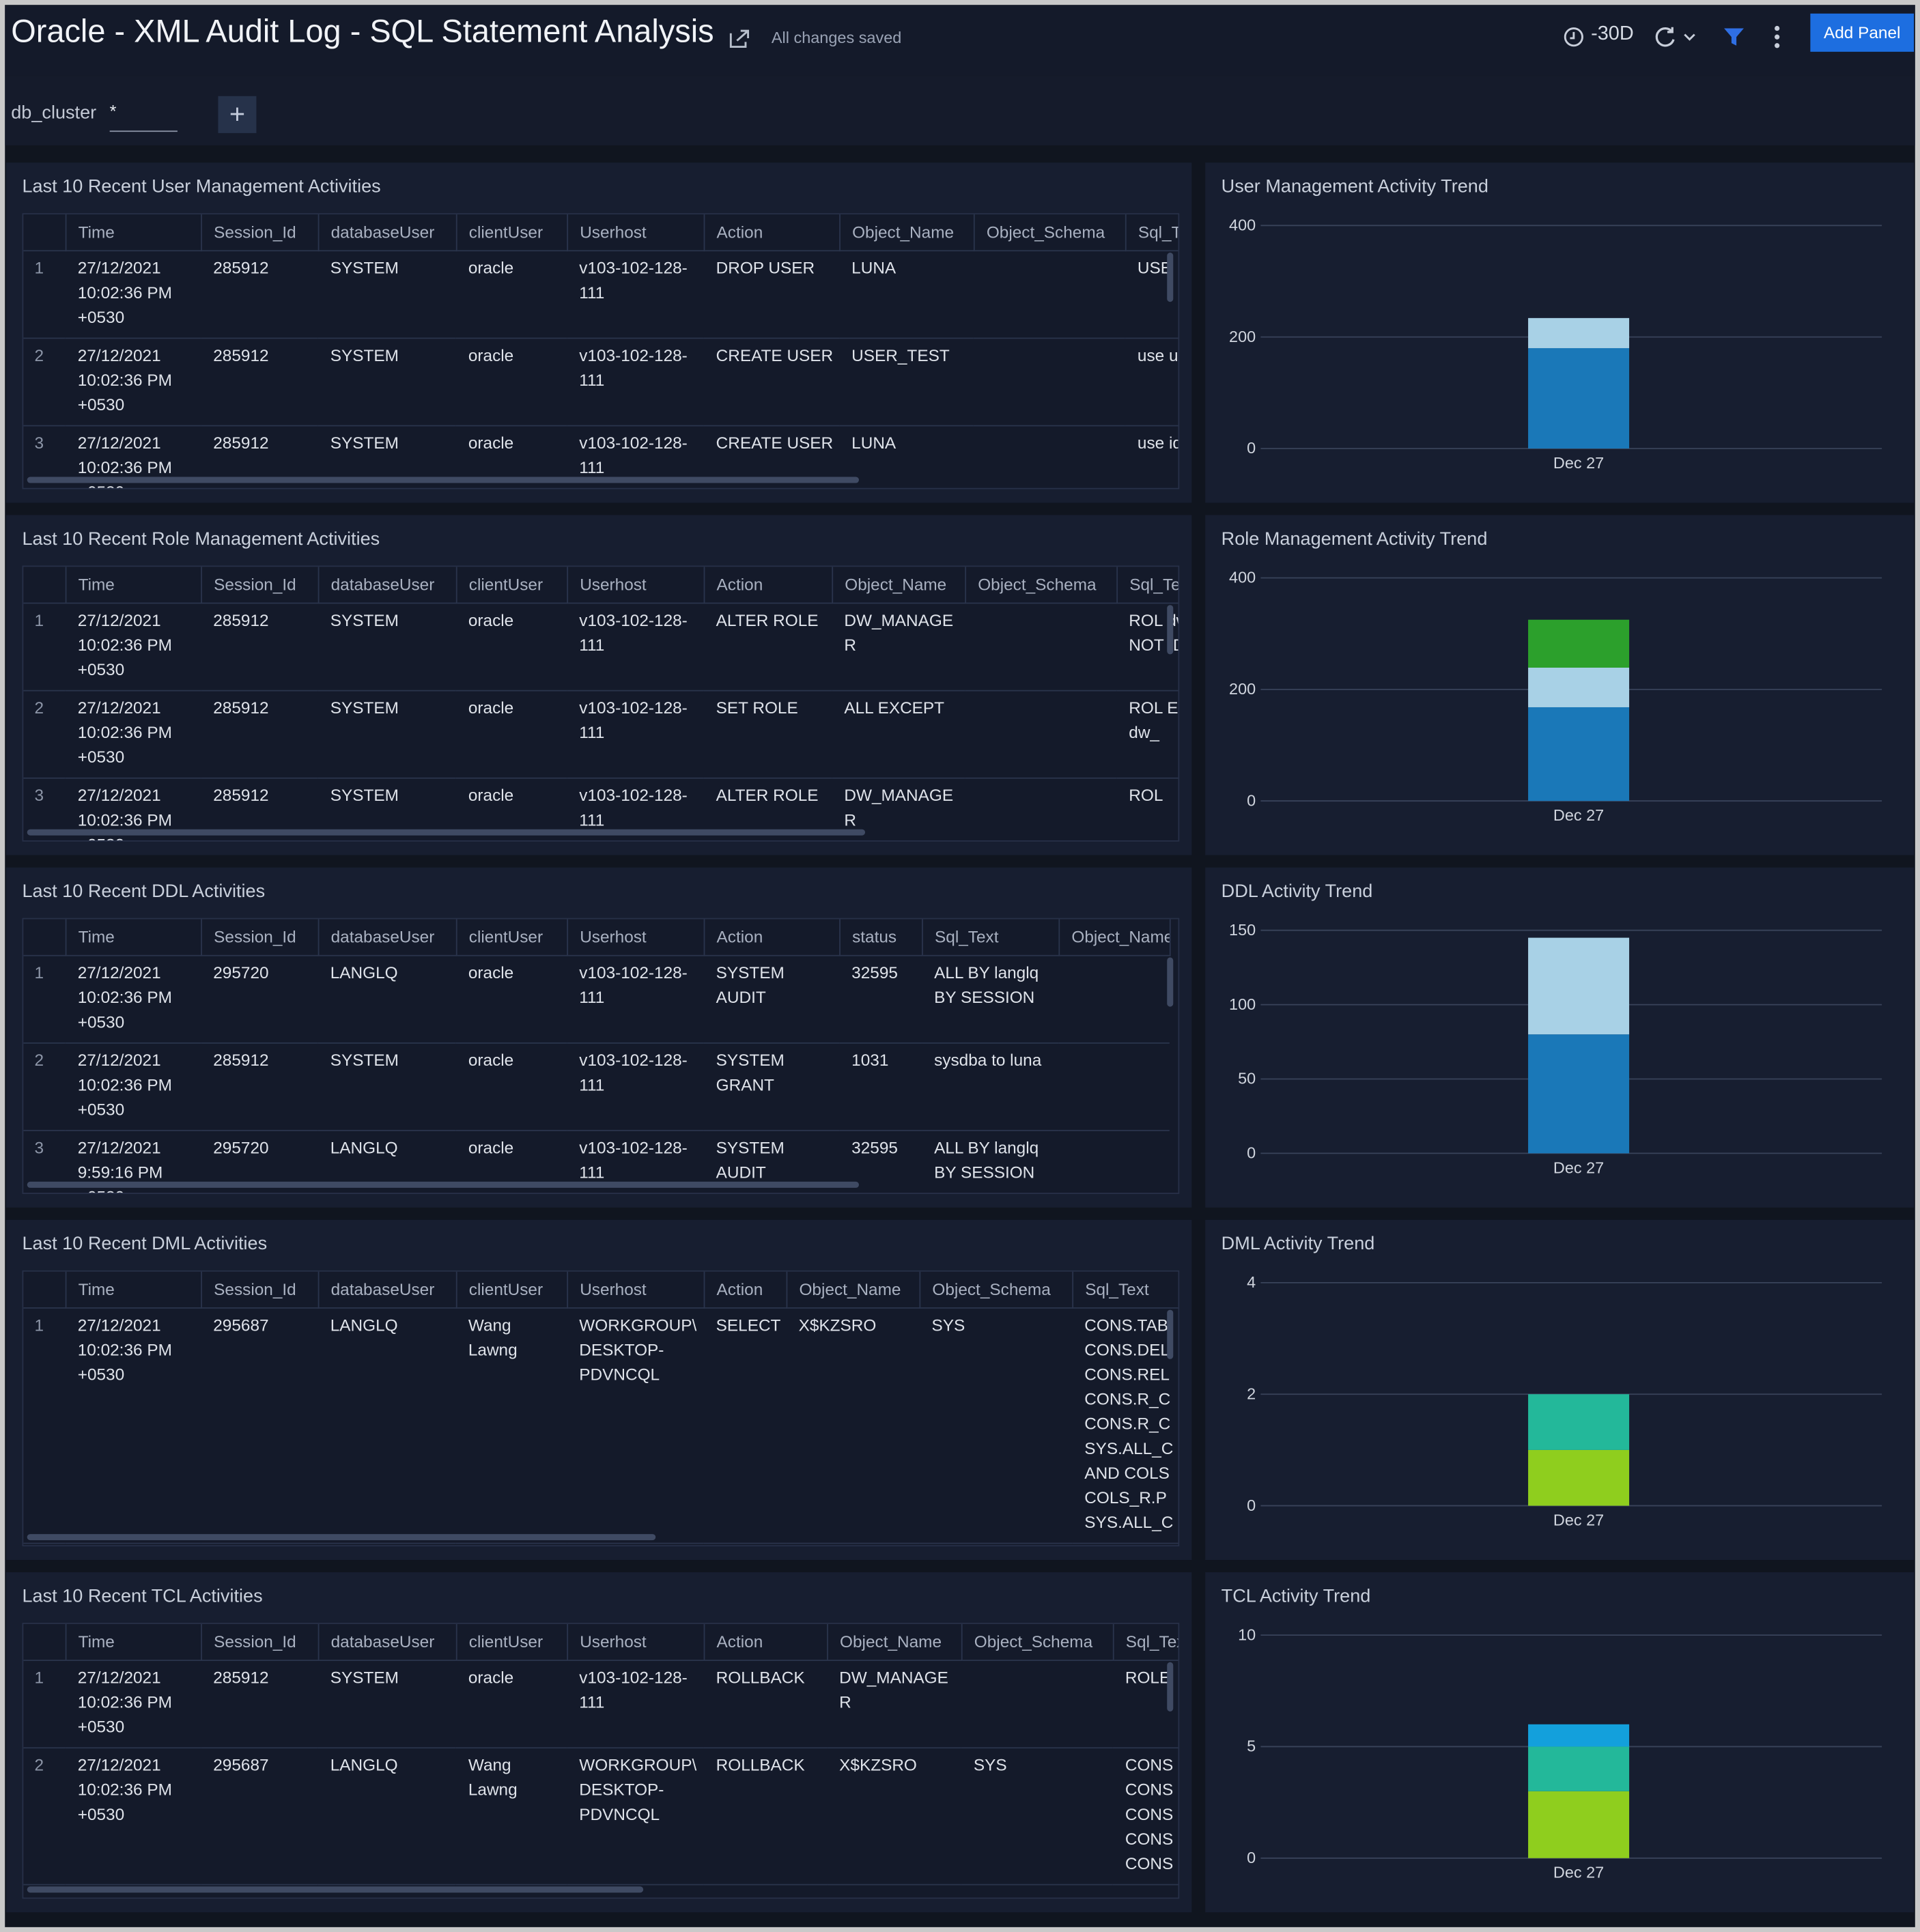 The width and height of the screenshot is (1920, 1932). I want to click on table-cell: DW_MANAGER, so click(894, 1704).